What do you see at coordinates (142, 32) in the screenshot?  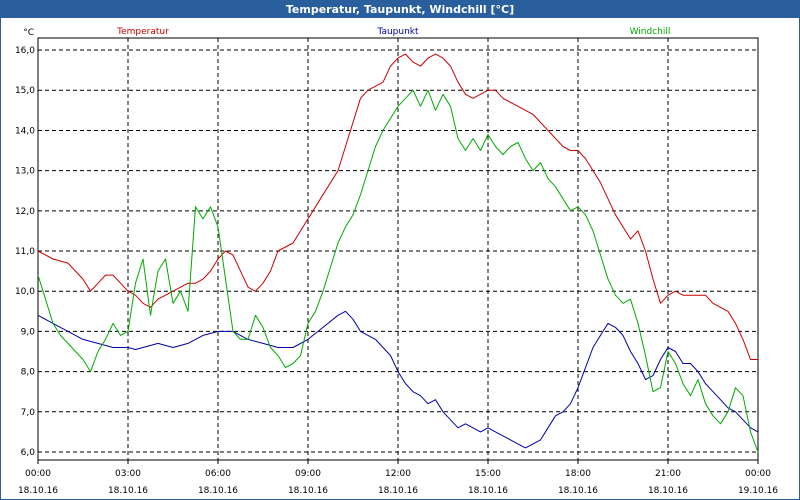 I see `legend-temperatur: Temperatur` at bounding box center [142, 32].